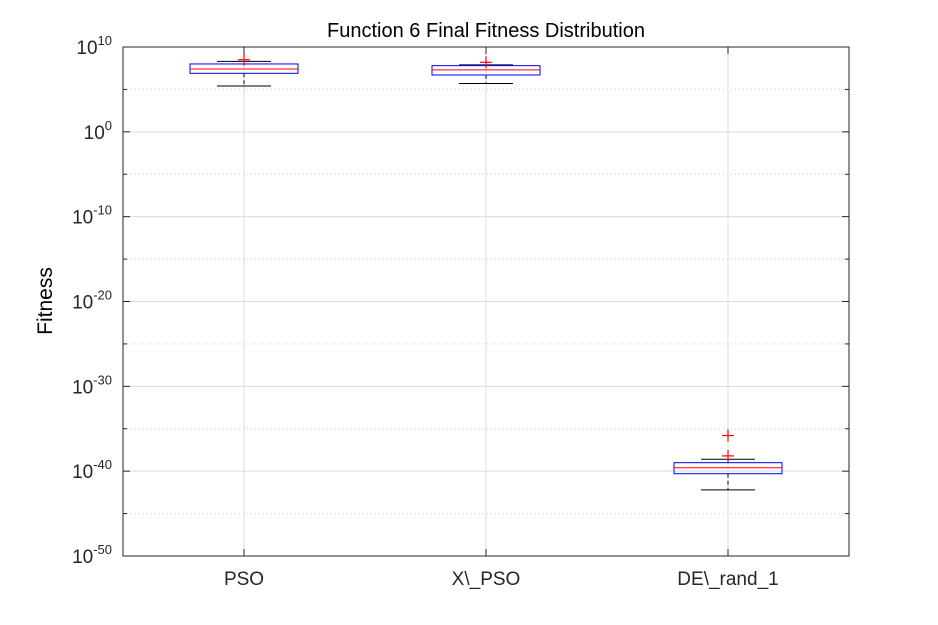 This screenshot has width=938, height=625. I want to click on y-tick-label: 10-20, so click(92, 301).